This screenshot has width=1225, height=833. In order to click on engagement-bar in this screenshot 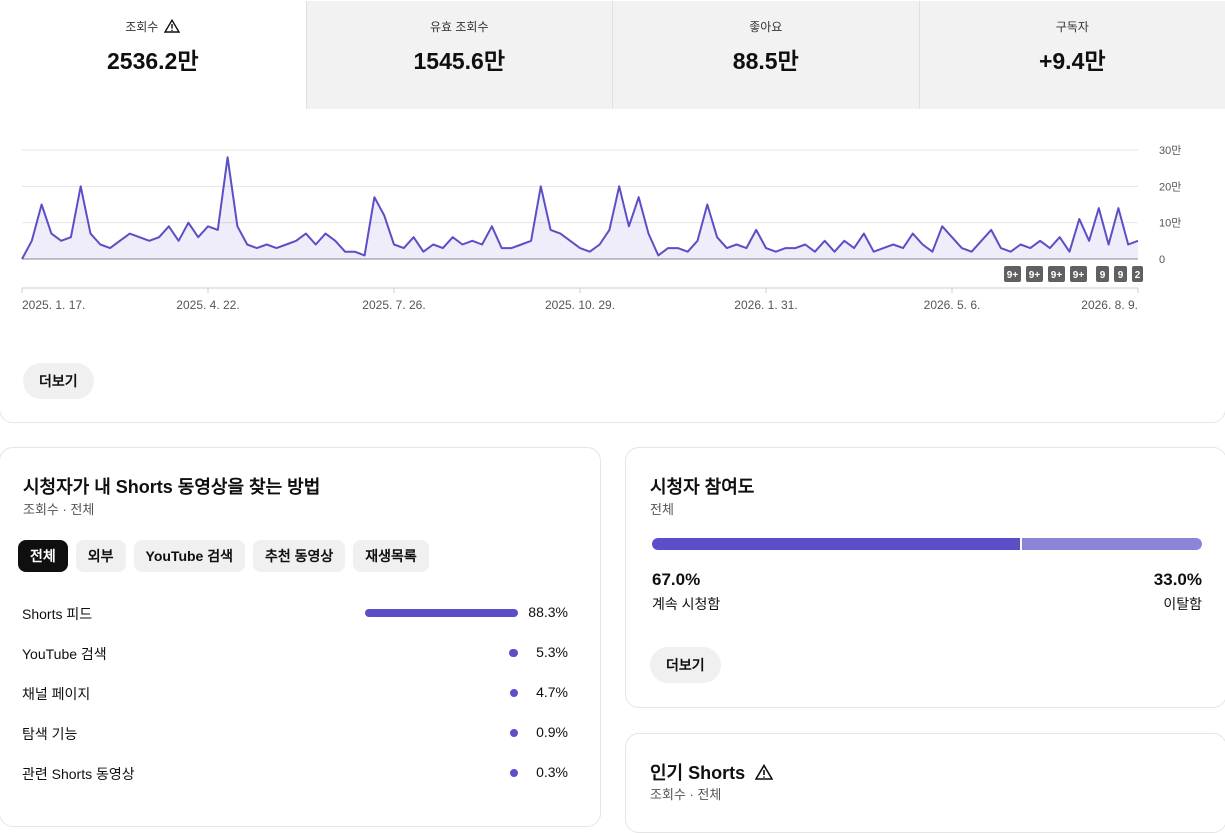, I will do `click(927, 544)`.